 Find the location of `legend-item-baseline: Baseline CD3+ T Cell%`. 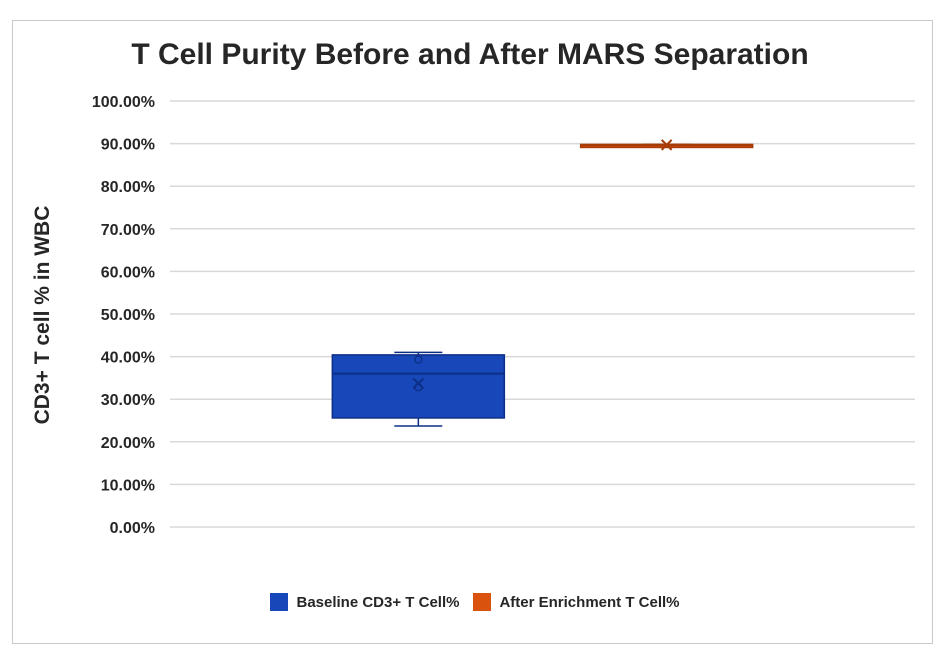

legend-item-baseline: Baseline CD3+ T Cell% is located at coordinates (364, 602).